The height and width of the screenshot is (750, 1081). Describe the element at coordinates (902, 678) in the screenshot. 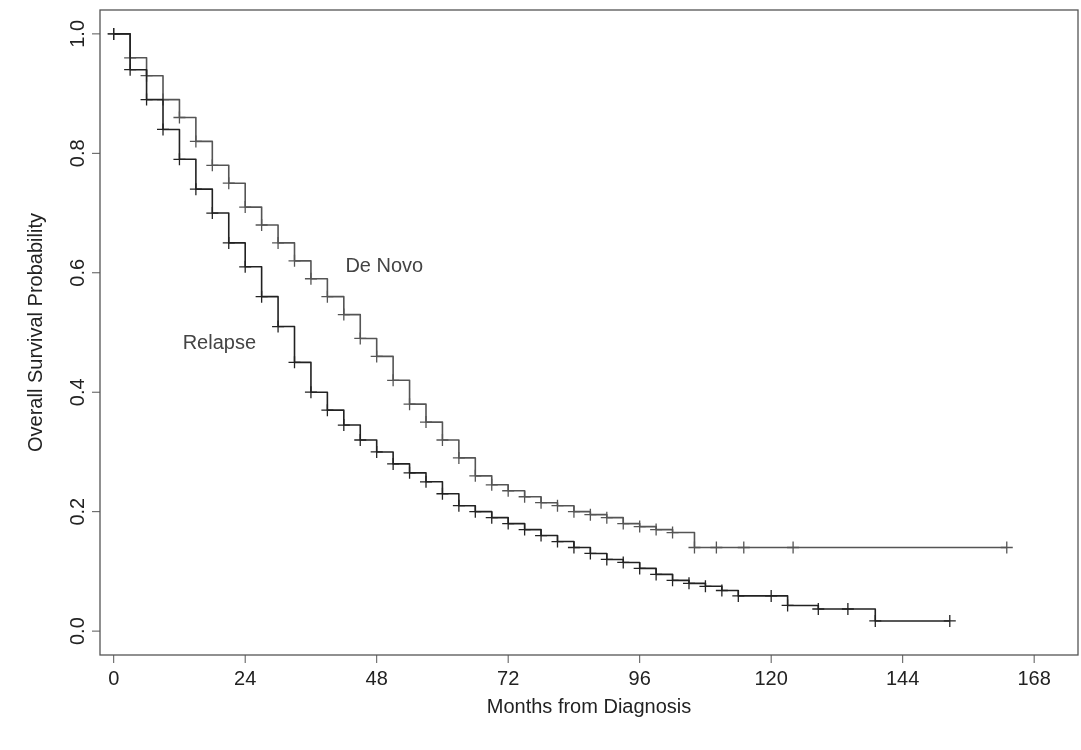

I see `x-tick-label: 144` at that location.